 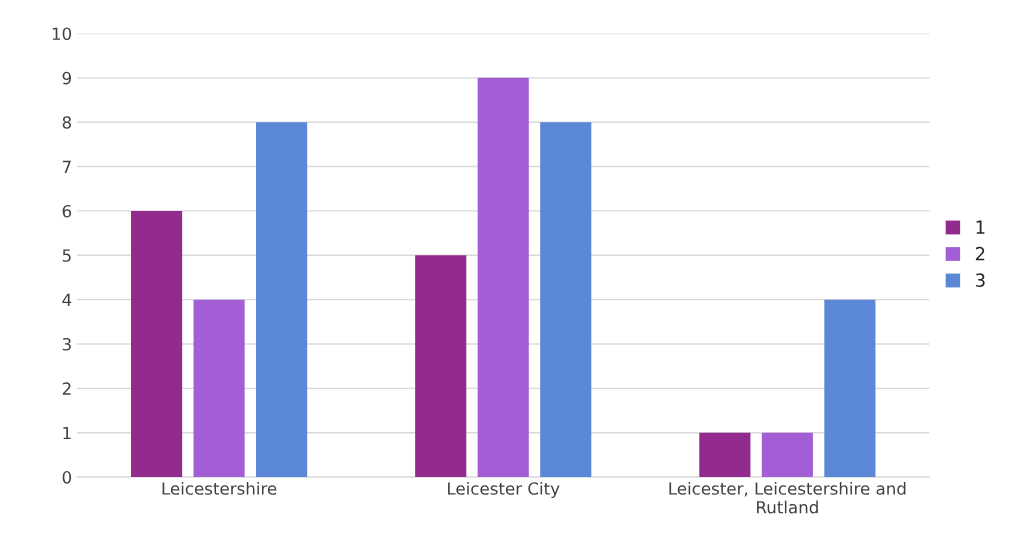 What do you see at coordinates (980, 253) in the screenshot?
I see `legend-label: 2` at bounding box center [980, 253].